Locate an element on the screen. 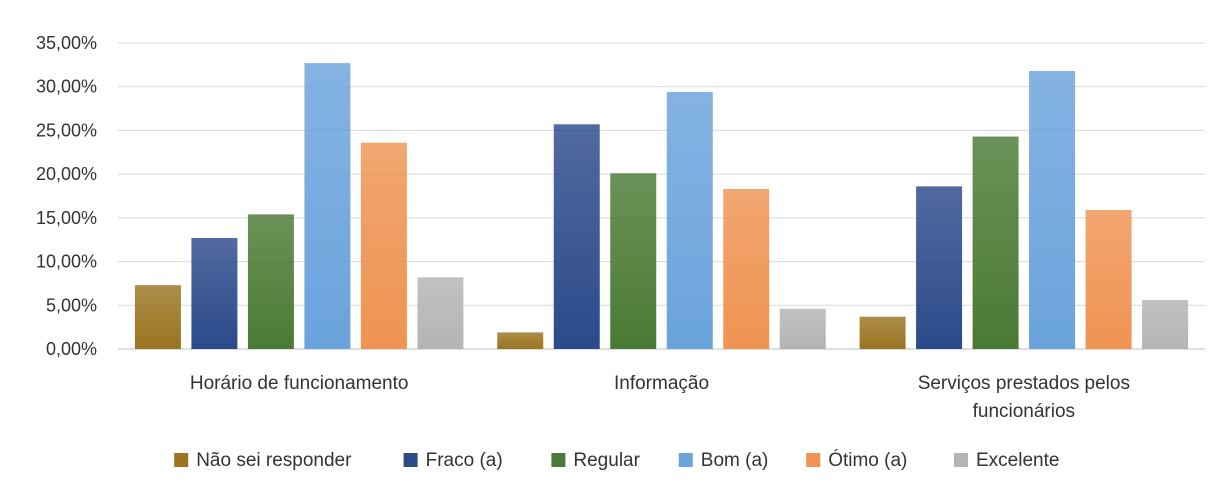  y-tick-label: 20,00% is located at coordinates (66, 174).